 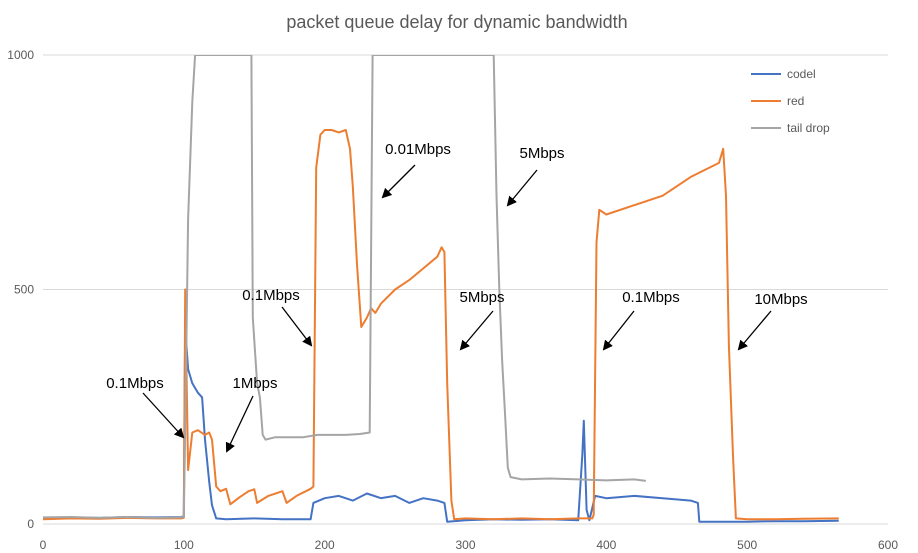 I want to click on annotation-label: 1Mbps, so click(x=254, y=383).